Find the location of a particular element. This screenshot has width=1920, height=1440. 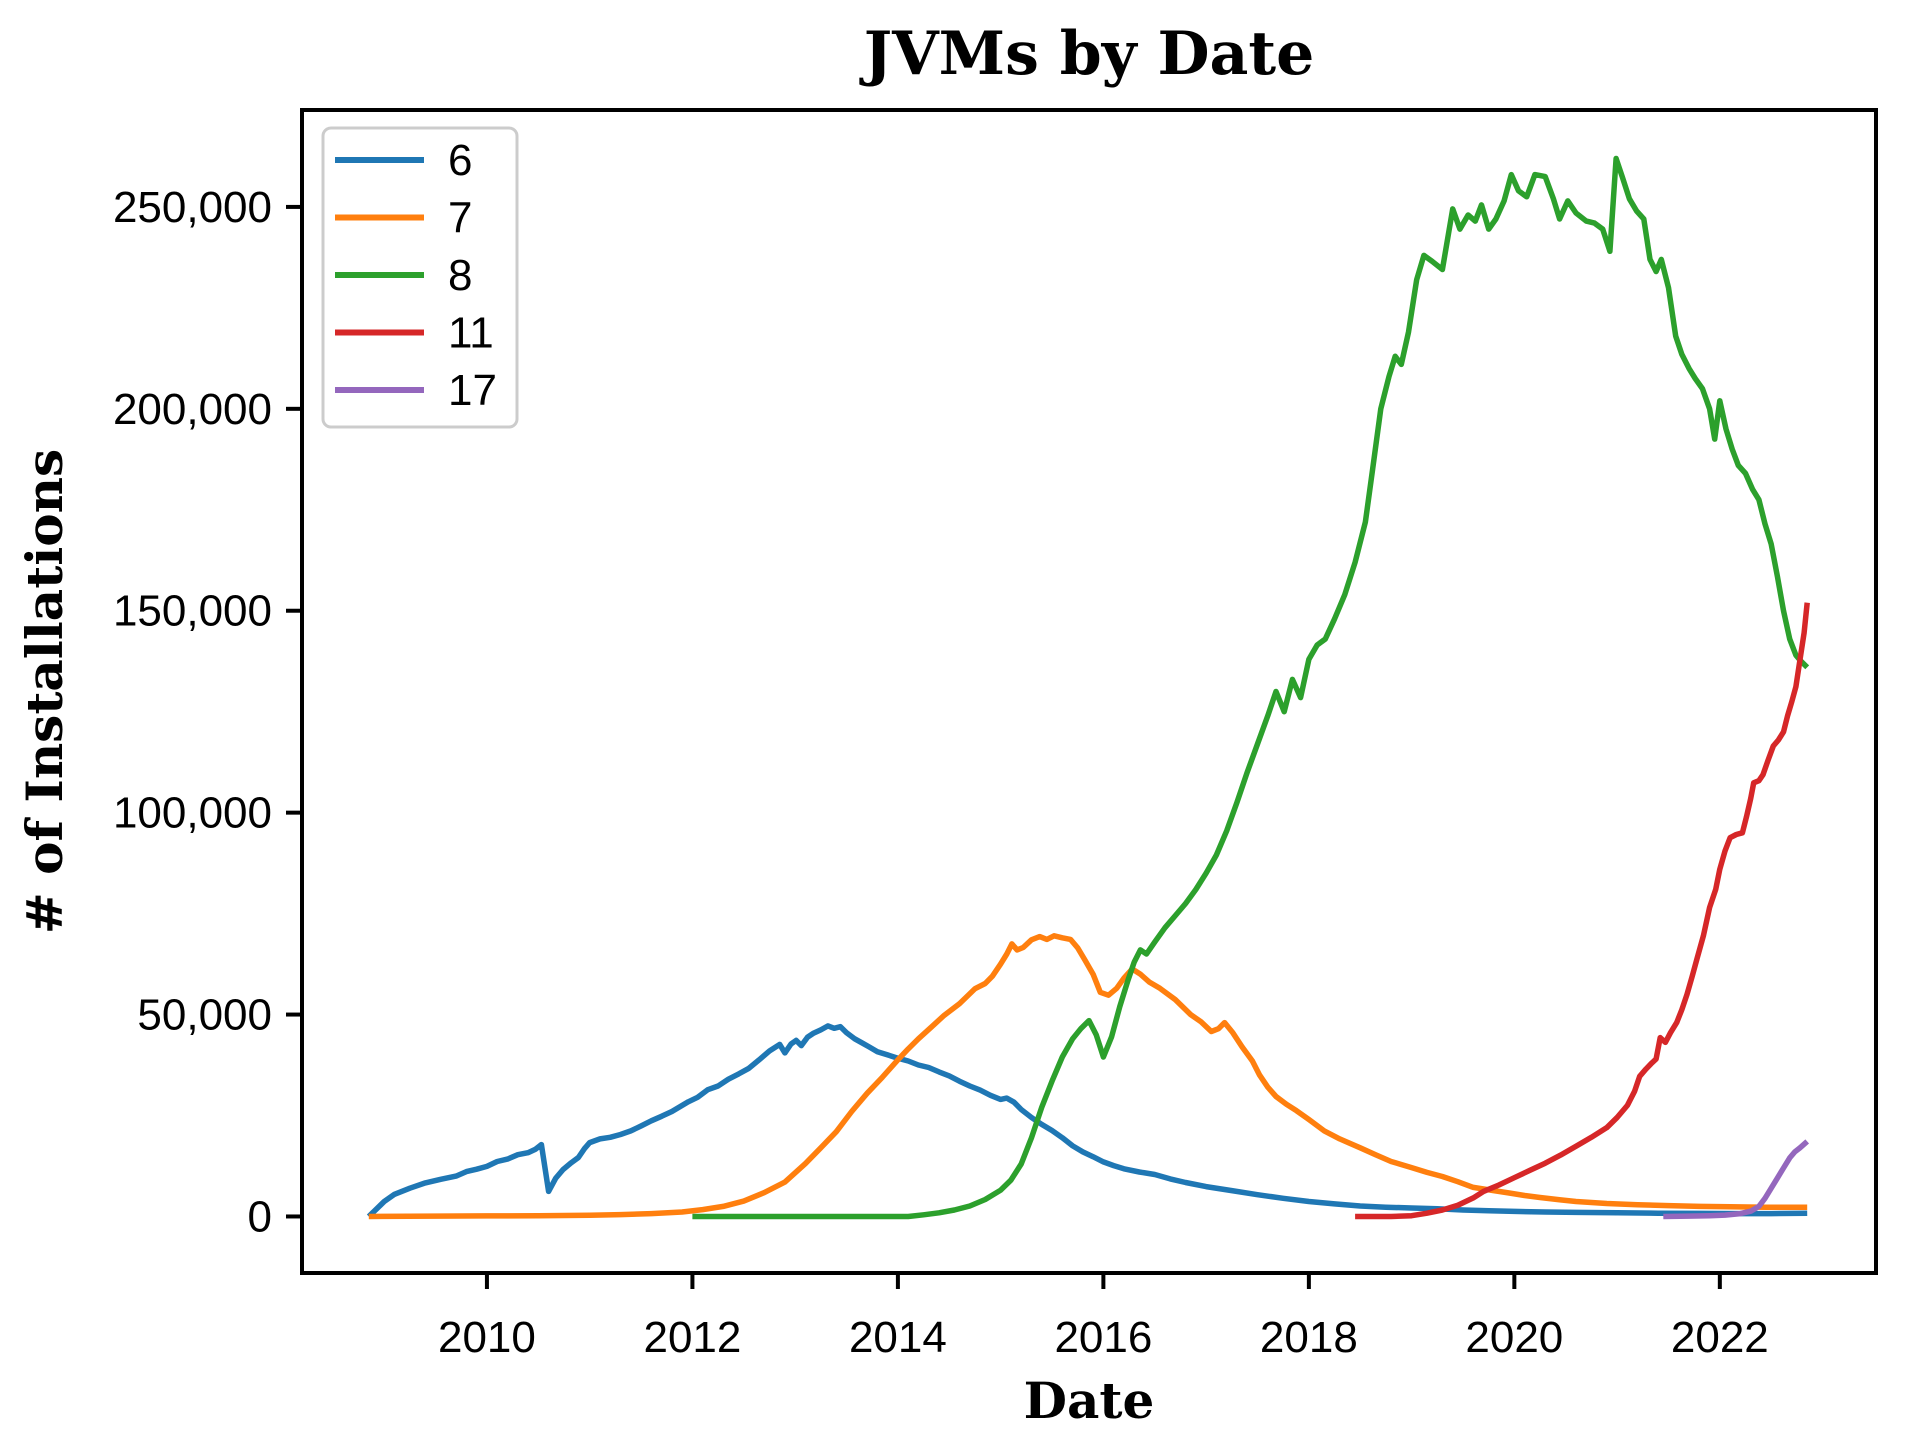

legend-label: 17 is located at coordinates (472, 390).